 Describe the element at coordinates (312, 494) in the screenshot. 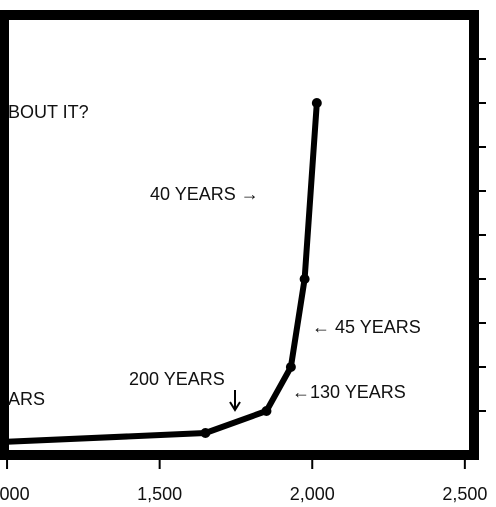

I see `x-tick-label: 2,000` at that location.